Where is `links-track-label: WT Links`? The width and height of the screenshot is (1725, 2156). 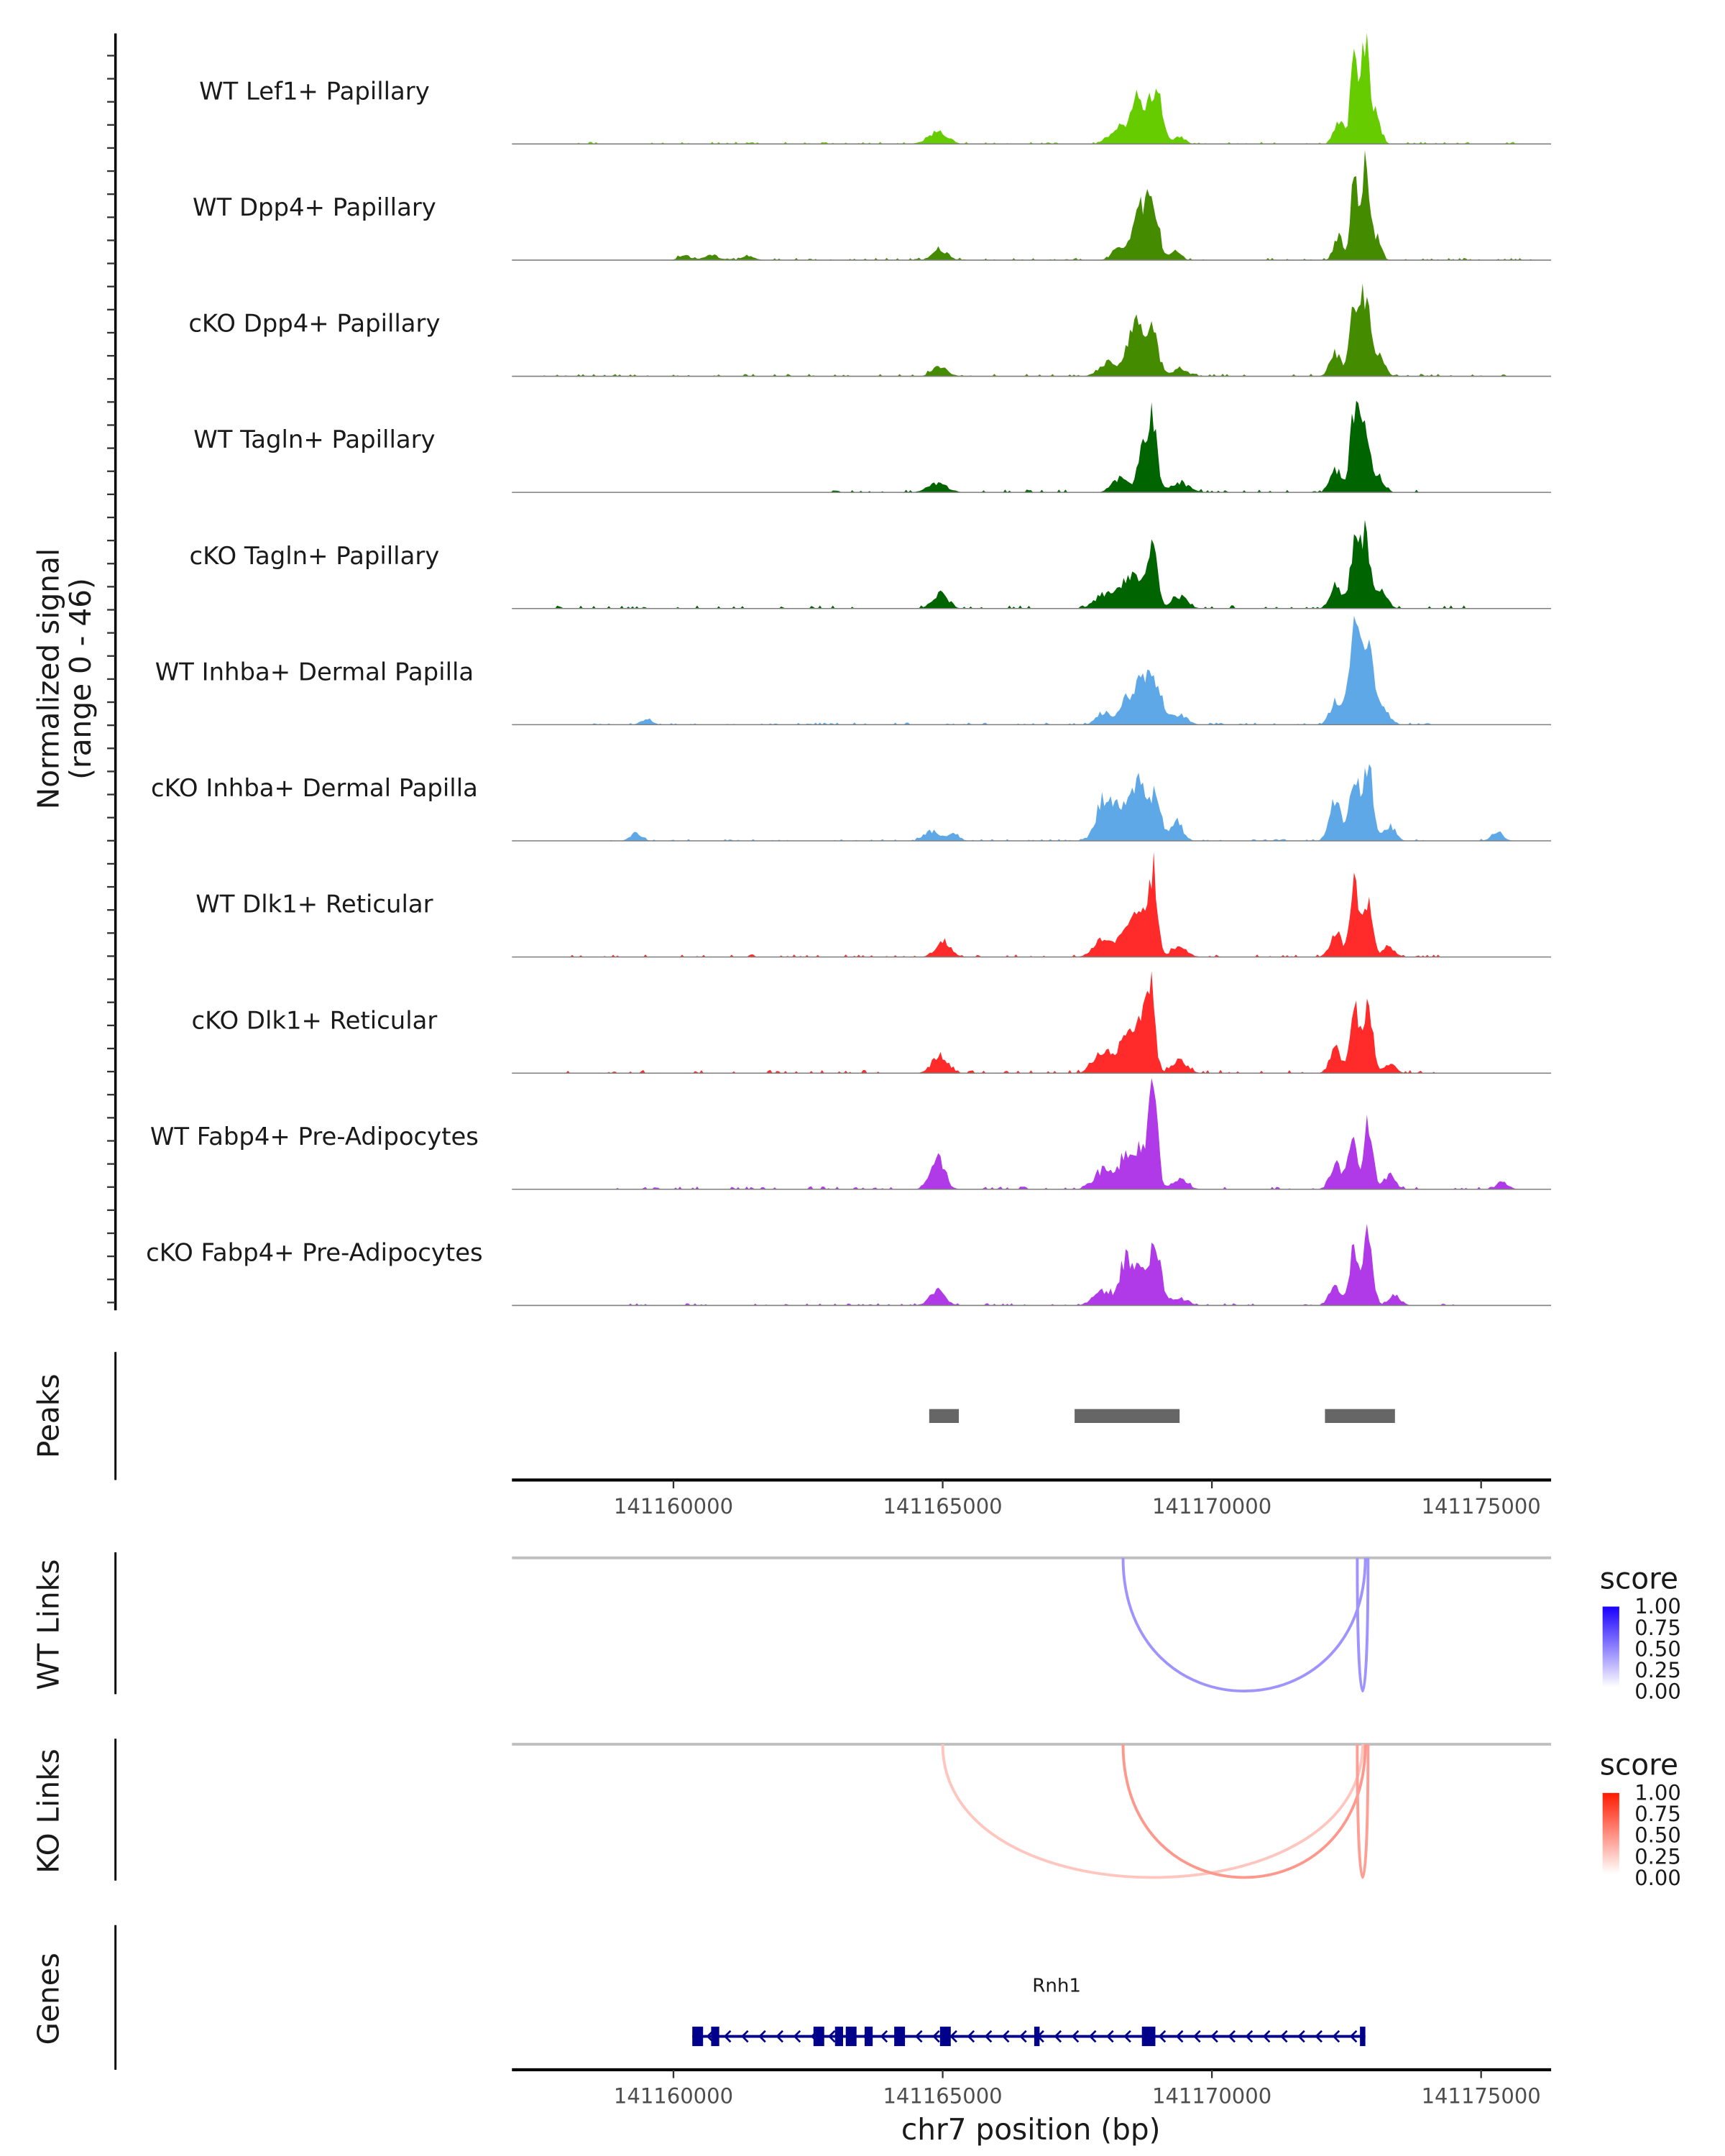
links-track-label: WT Links is located at coordinates (48, 1625).